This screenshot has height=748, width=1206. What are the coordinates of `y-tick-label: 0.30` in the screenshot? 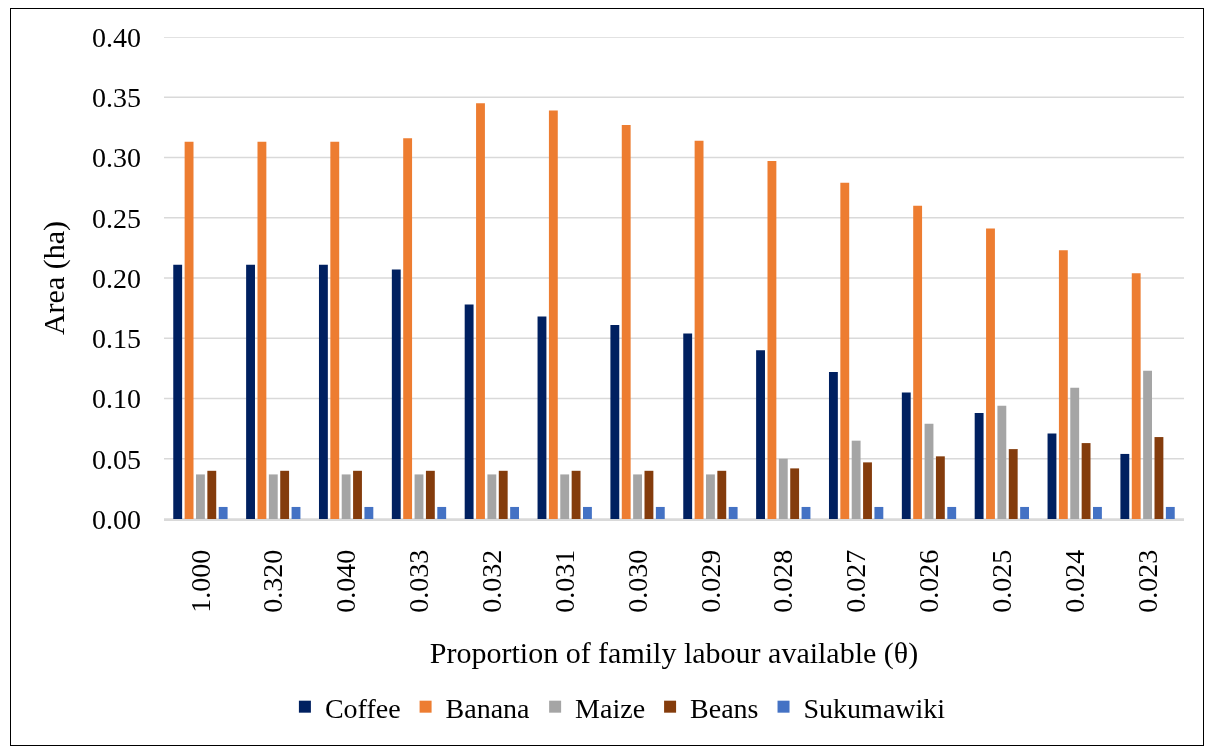 It's located at (116, 158).